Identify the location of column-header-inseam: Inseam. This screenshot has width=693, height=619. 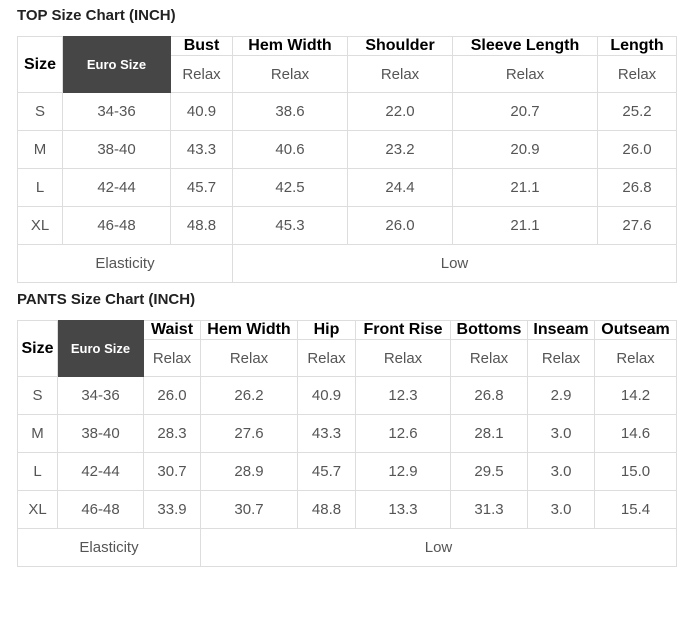
(561, 330).